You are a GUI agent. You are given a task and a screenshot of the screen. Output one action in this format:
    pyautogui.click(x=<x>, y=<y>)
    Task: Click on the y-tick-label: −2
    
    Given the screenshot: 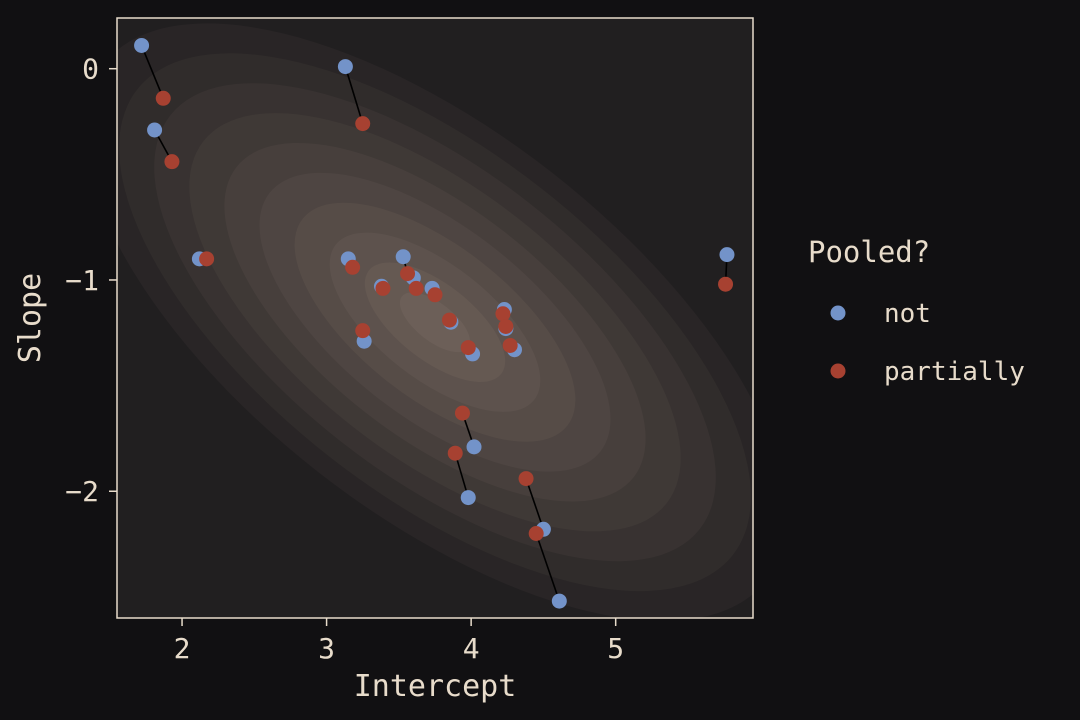 What is the action you would take?
    pyautogui.click(x=82, y=491)
    